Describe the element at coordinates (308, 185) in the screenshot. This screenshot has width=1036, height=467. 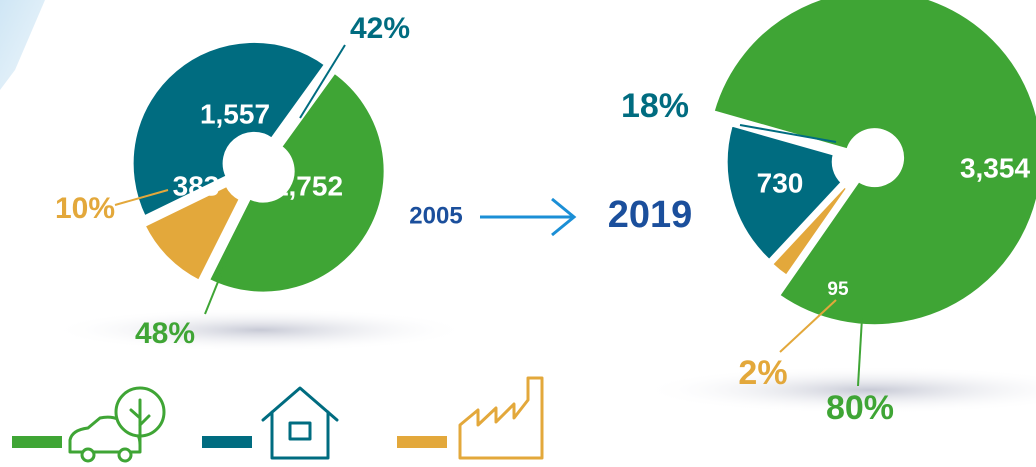
I see `value-label: 1,752` at that location.